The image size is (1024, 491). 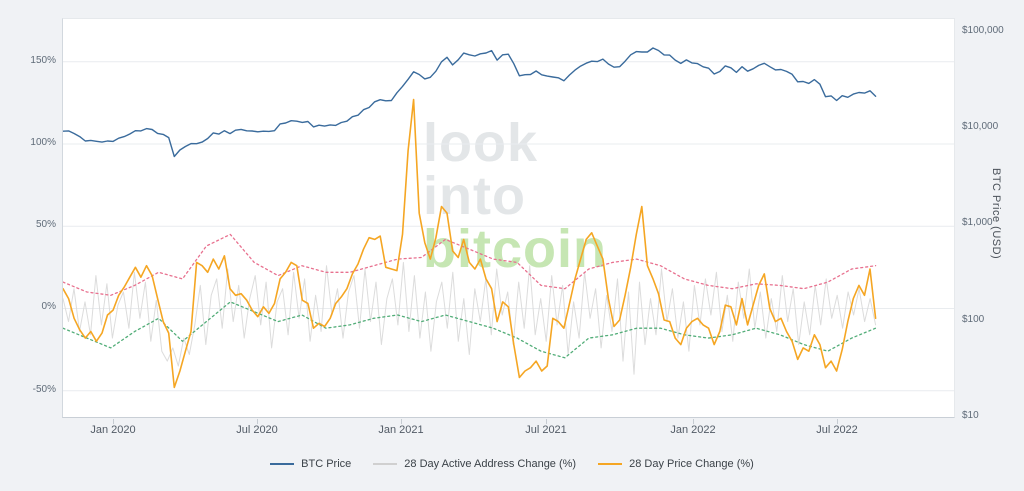 I want to click on x-axis-tick-label: Jul 2022, so click(x=837, y=430).